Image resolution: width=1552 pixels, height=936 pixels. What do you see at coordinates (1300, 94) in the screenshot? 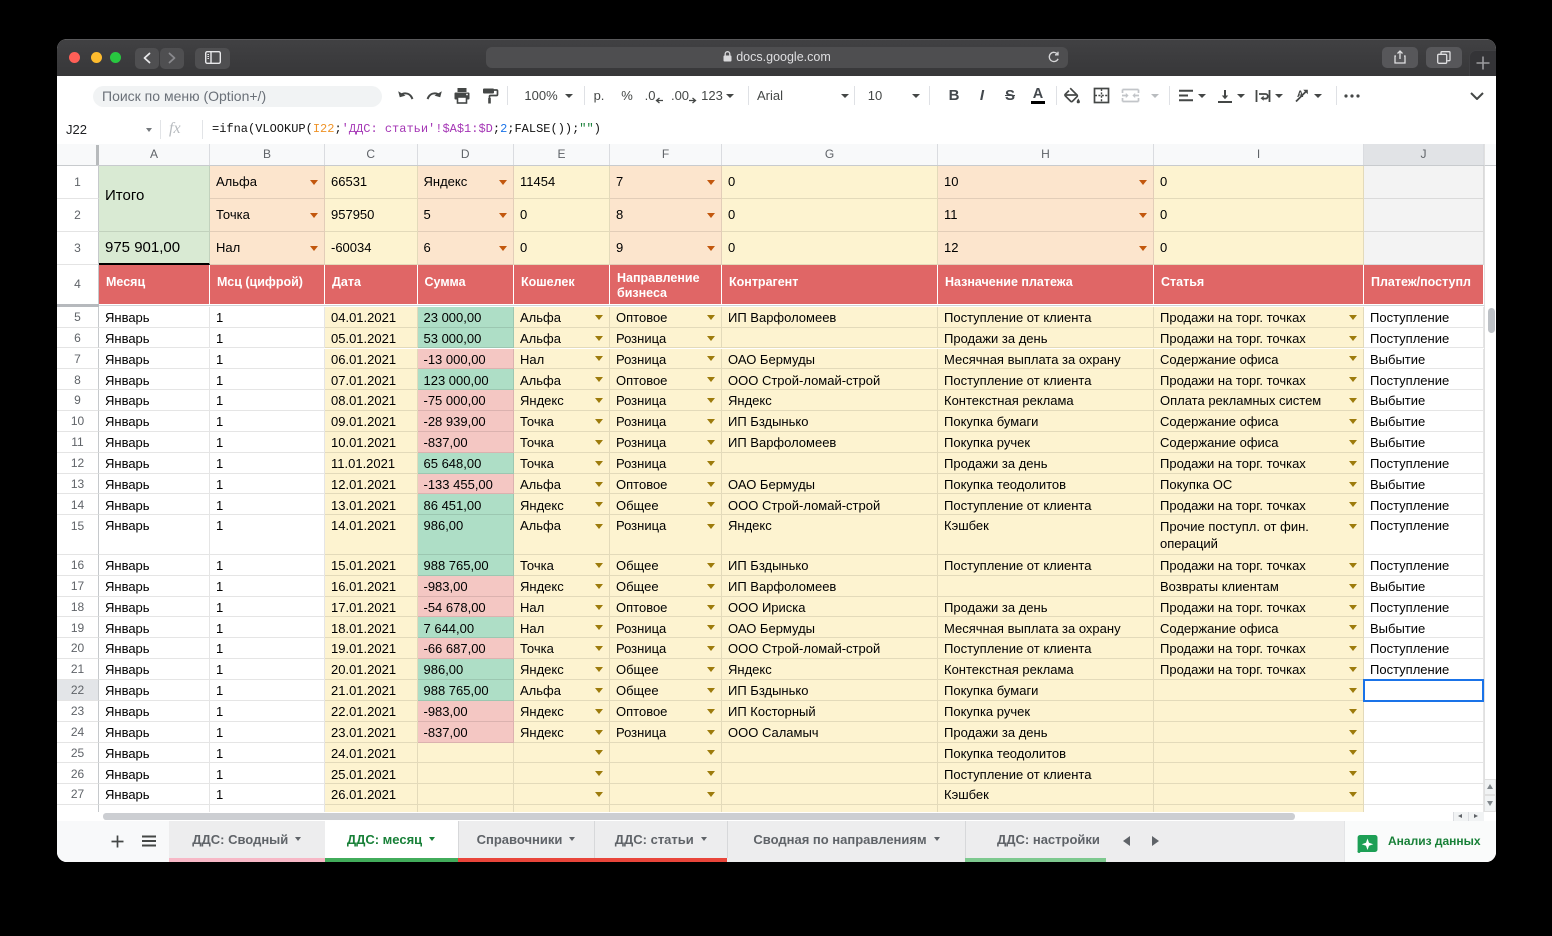
I see `svg-text: A` at bounding box center [1300, 94].